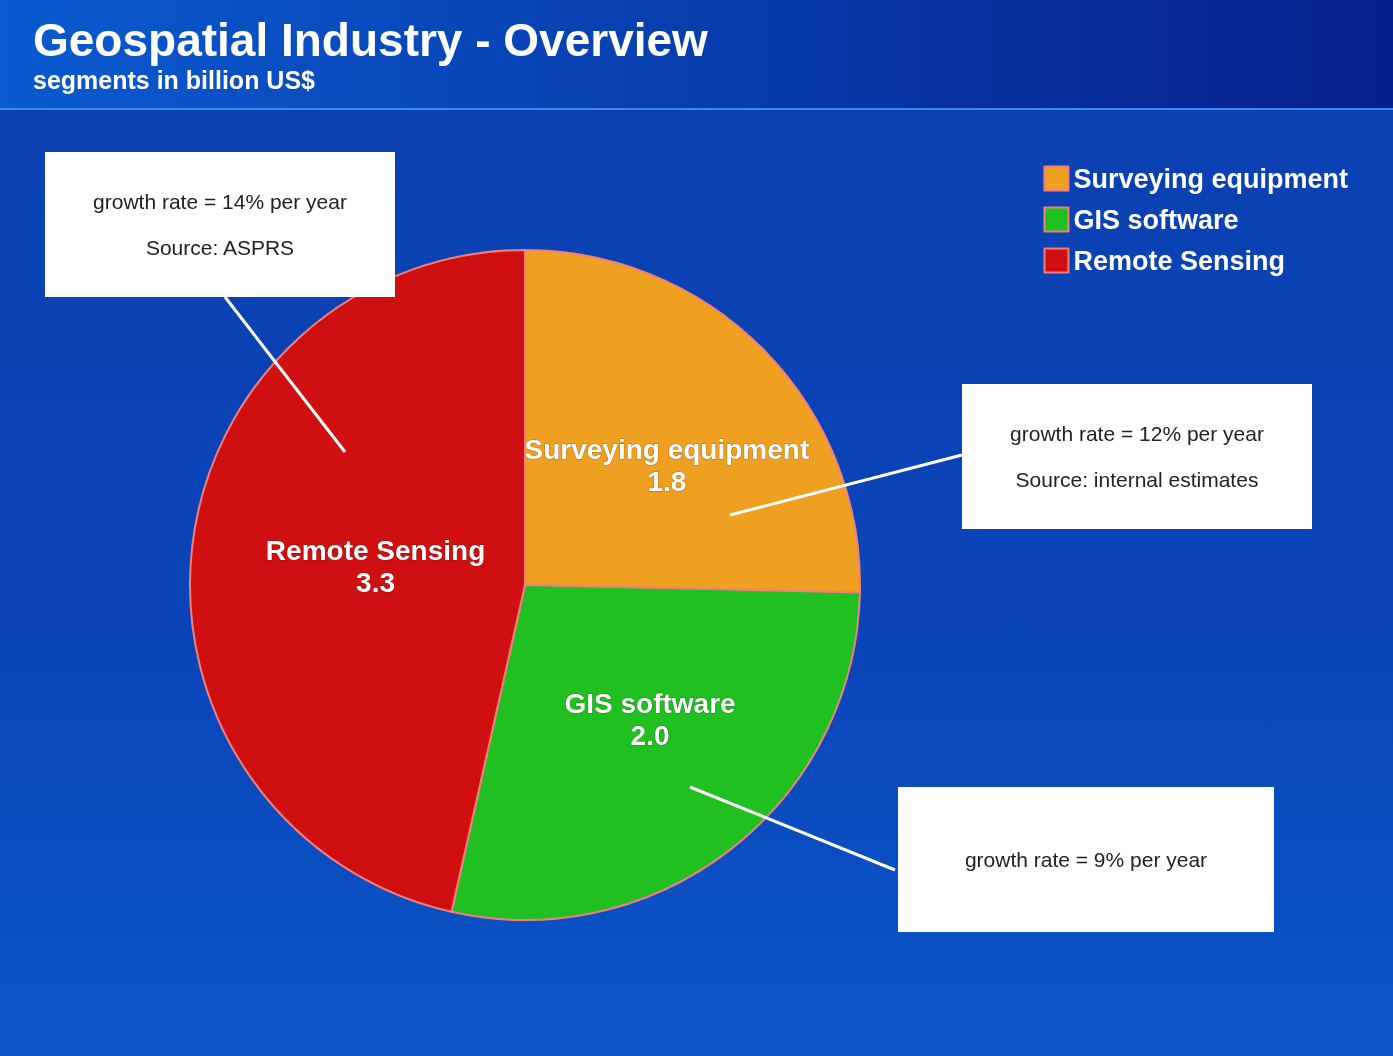 The height and width of the screenshot is (1056, 1393). What do you see at coordinates (1137, 433) in the screenshot?
I see `text: growth rate = 12% per year` at bounding box center [1137, 433].